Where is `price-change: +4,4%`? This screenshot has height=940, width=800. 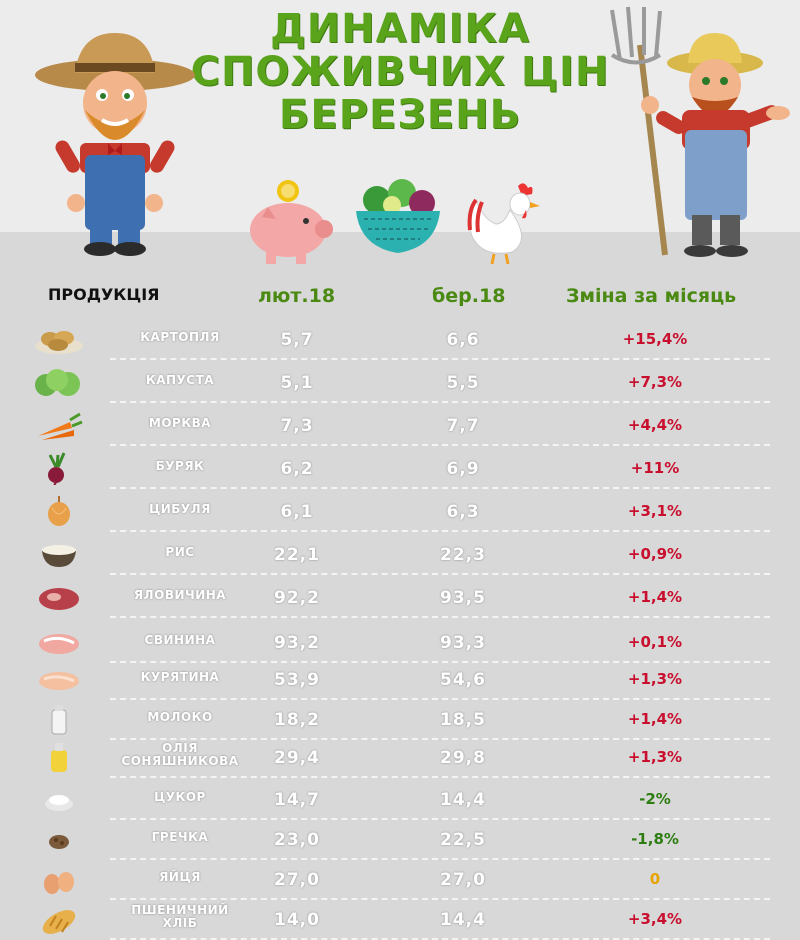
price-change: +4,4% is located at coordinates (655, 425).